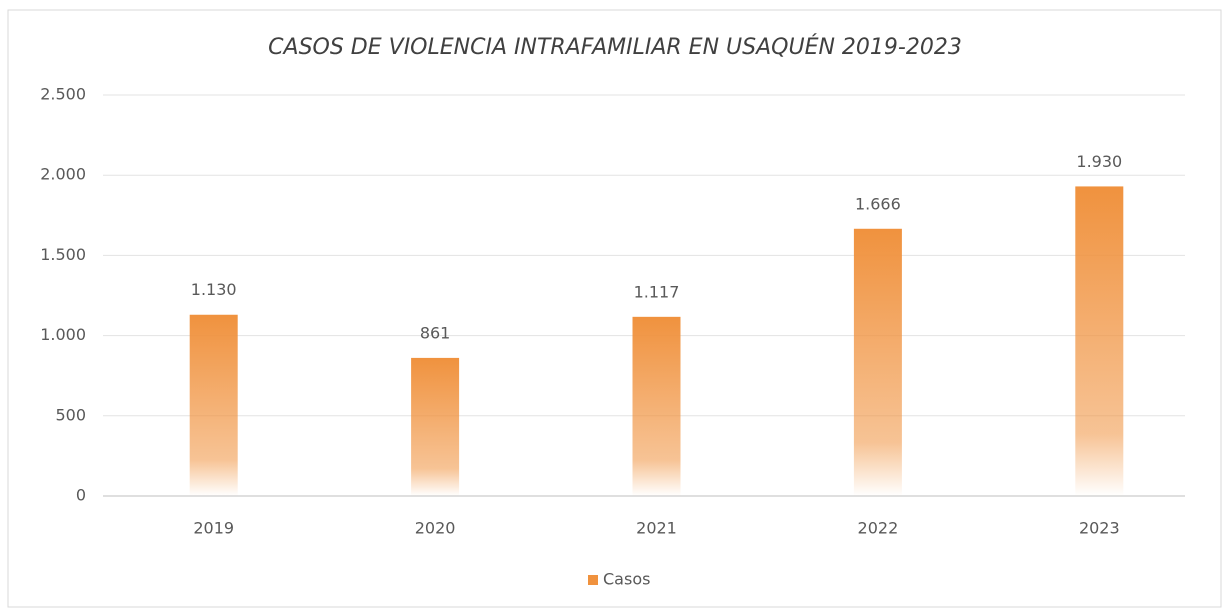  Describe the element at coordinates (626, 579) in the screenshot. I see `legend-label: Casos` at that location.